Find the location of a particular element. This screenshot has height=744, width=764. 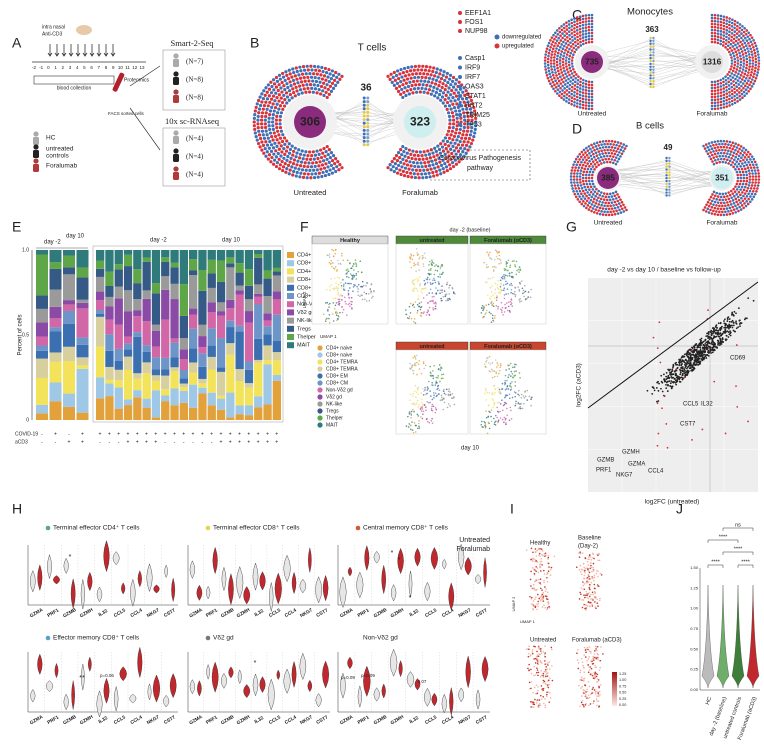

label: Foralumab is located at coordinates (420, 192).